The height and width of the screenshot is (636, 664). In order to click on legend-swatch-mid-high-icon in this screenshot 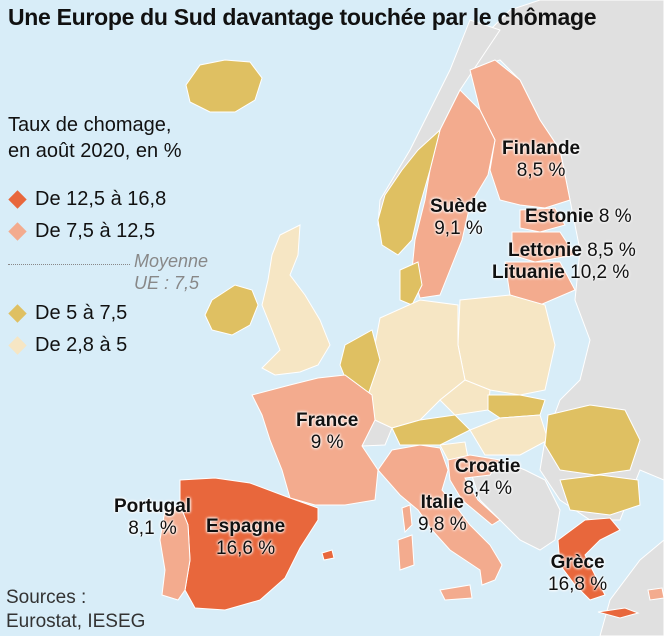, I will do `click(17, 231)`.